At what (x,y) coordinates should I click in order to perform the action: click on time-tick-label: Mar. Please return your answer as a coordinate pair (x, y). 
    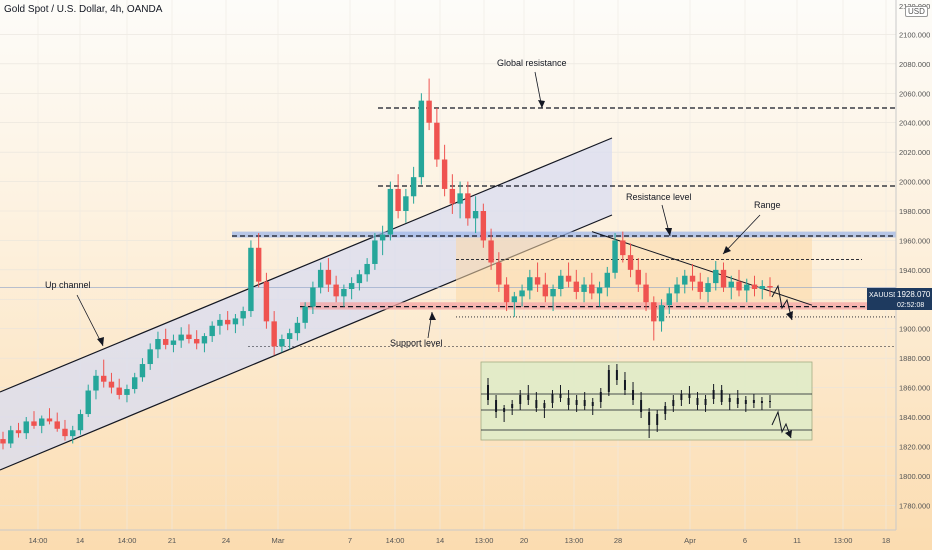
    Looking at the image, I should click on (278, 540).